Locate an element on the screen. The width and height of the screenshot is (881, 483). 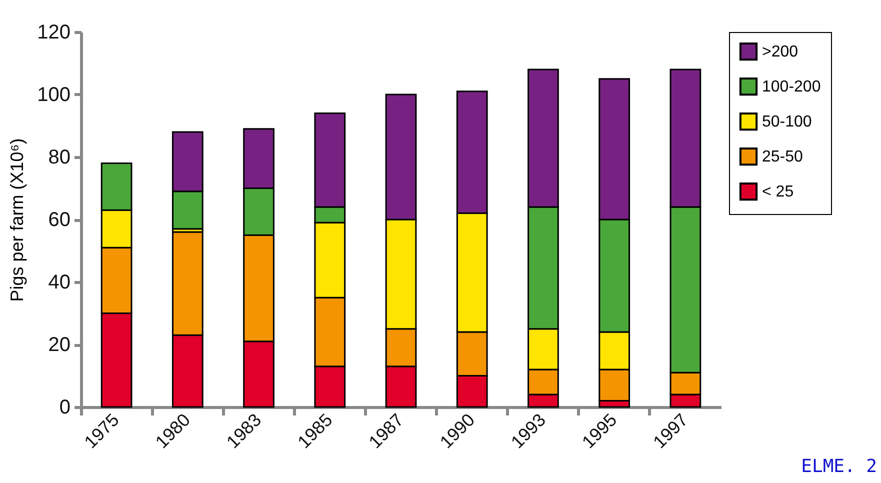
text: ELME. 2 is located at coordinates (839, 466).